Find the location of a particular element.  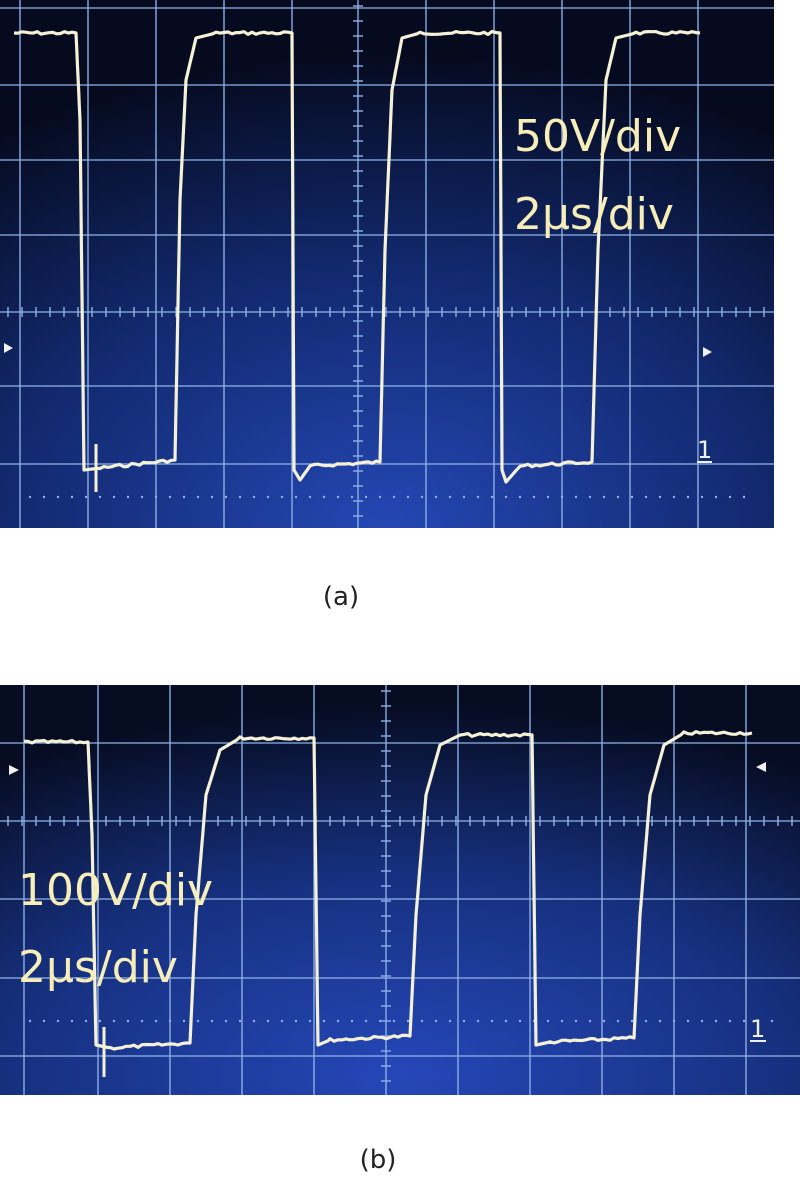

caption-b: (b) is located at coordinates (378, 1160).